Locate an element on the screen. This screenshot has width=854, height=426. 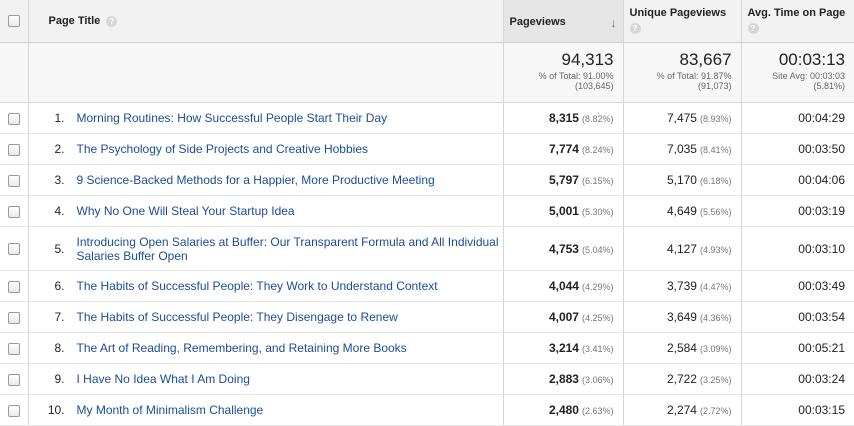
page-title-header-label: Page Title is located at coordinates (74, 21).